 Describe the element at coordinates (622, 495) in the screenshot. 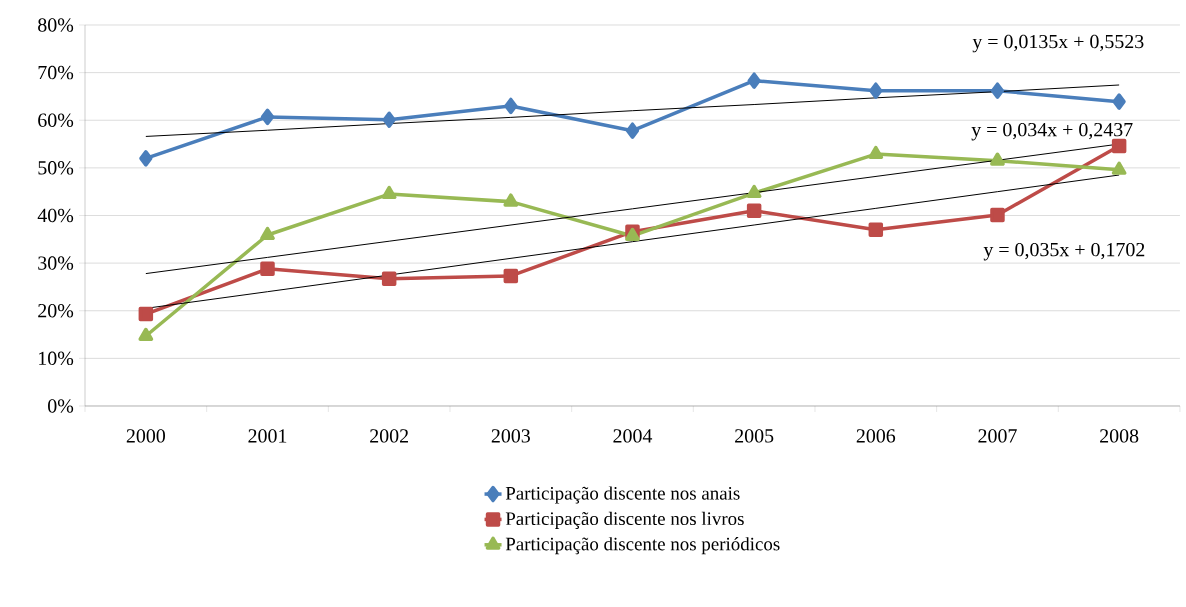

I see `legend-label: Participação discente nos anais` at that location.